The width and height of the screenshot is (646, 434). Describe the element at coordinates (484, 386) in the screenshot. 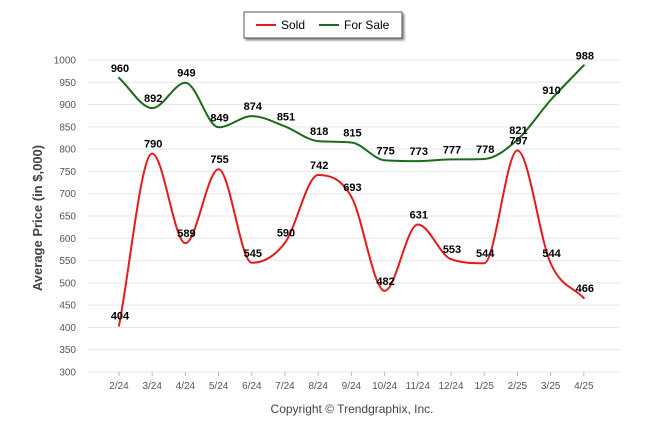

I see `x-tick-label: 1/25` at that location.